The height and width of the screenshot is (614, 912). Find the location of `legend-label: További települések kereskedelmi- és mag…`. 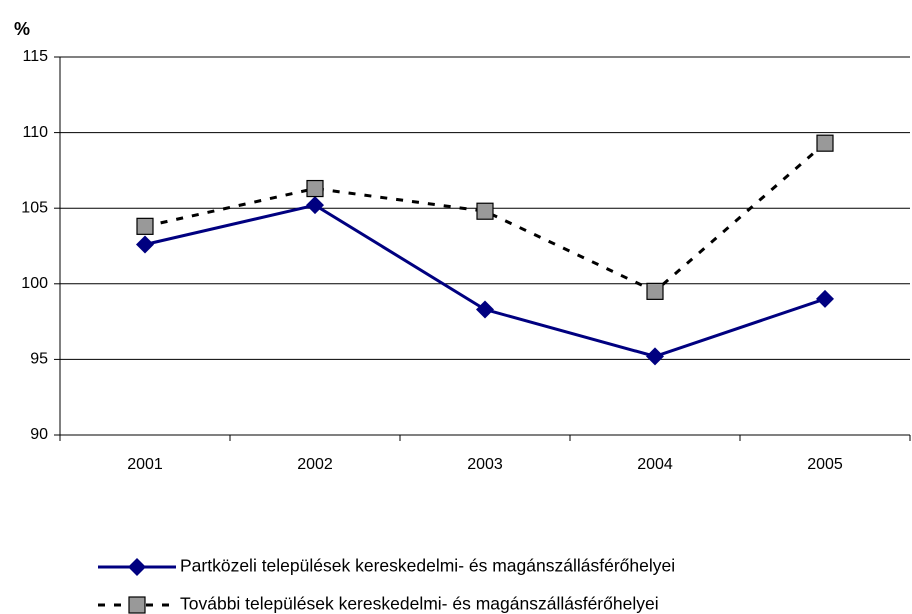

legend-label: További települések kereskedelmi- és mag… is located at coordinates (419, 604).